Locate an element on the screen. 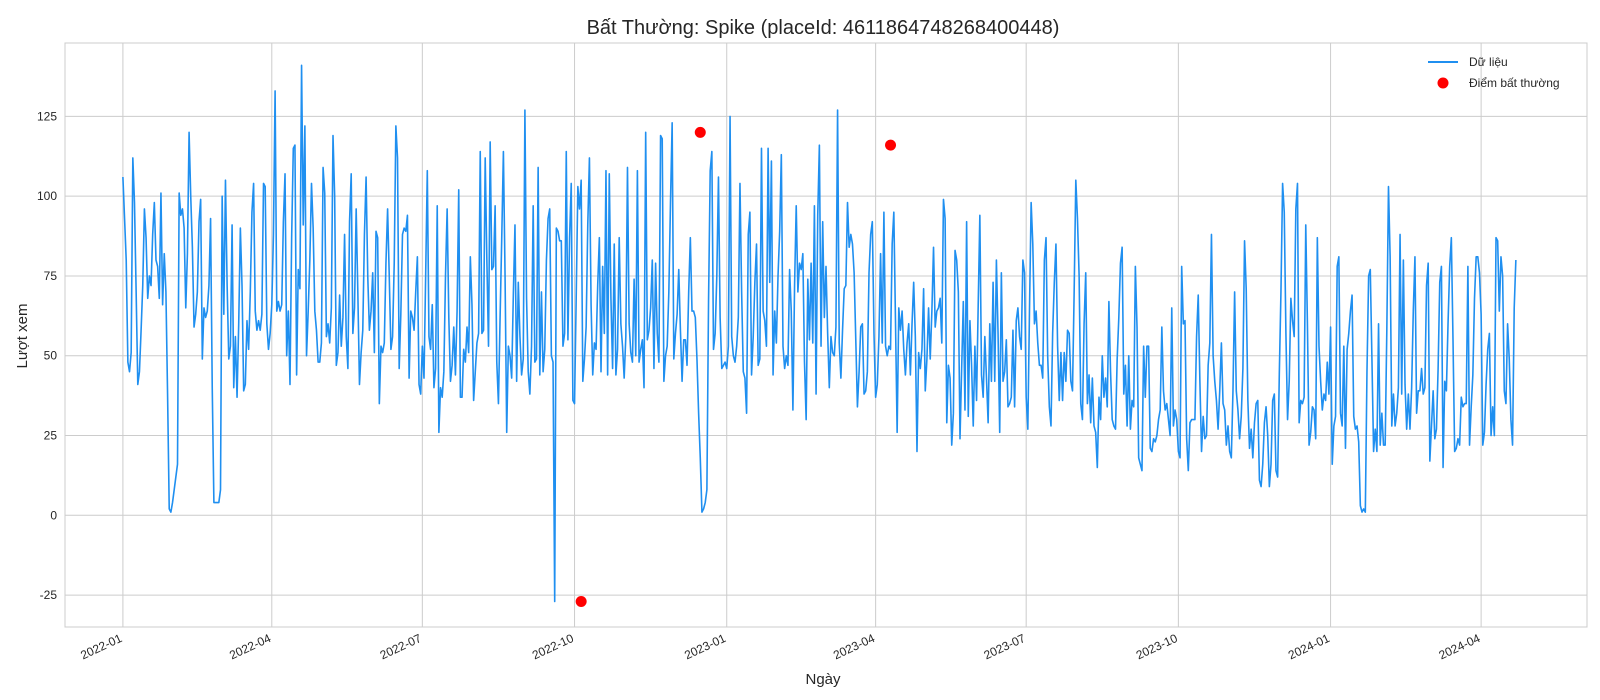  x-tick-label: 2022-01 is located at coordinates (101, 646).